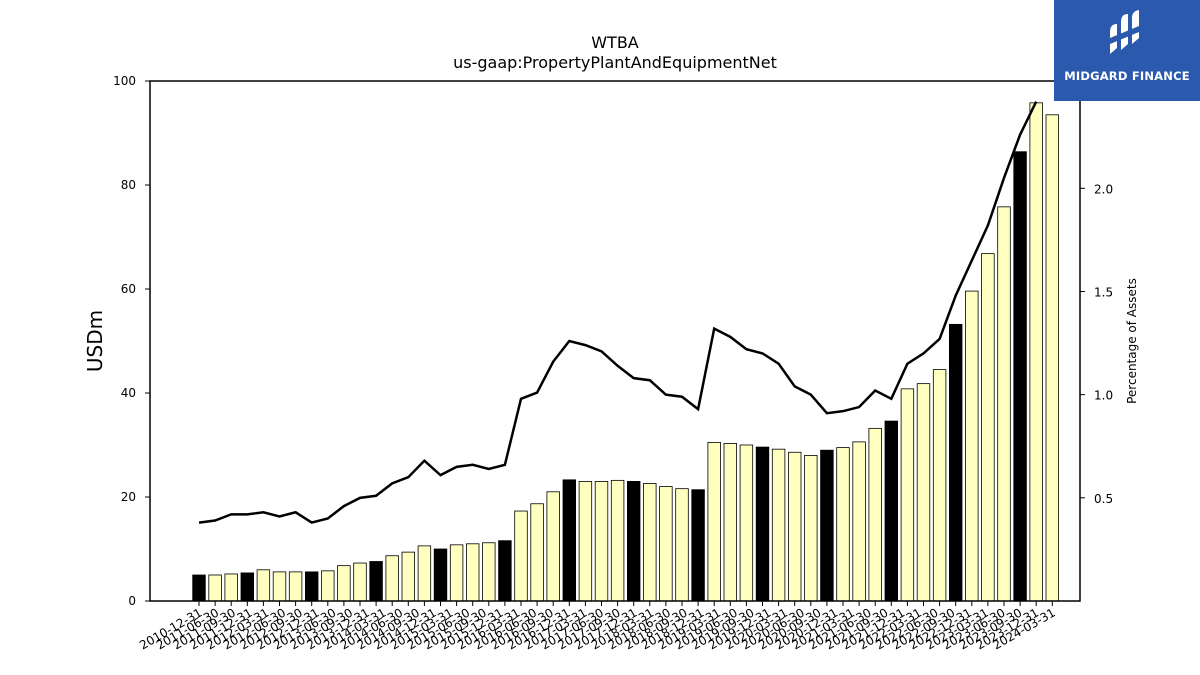 The width and height of the screenshot is (1200, 675). I want to click on y-right-tick-label: 1.0, so click(1103, 396).